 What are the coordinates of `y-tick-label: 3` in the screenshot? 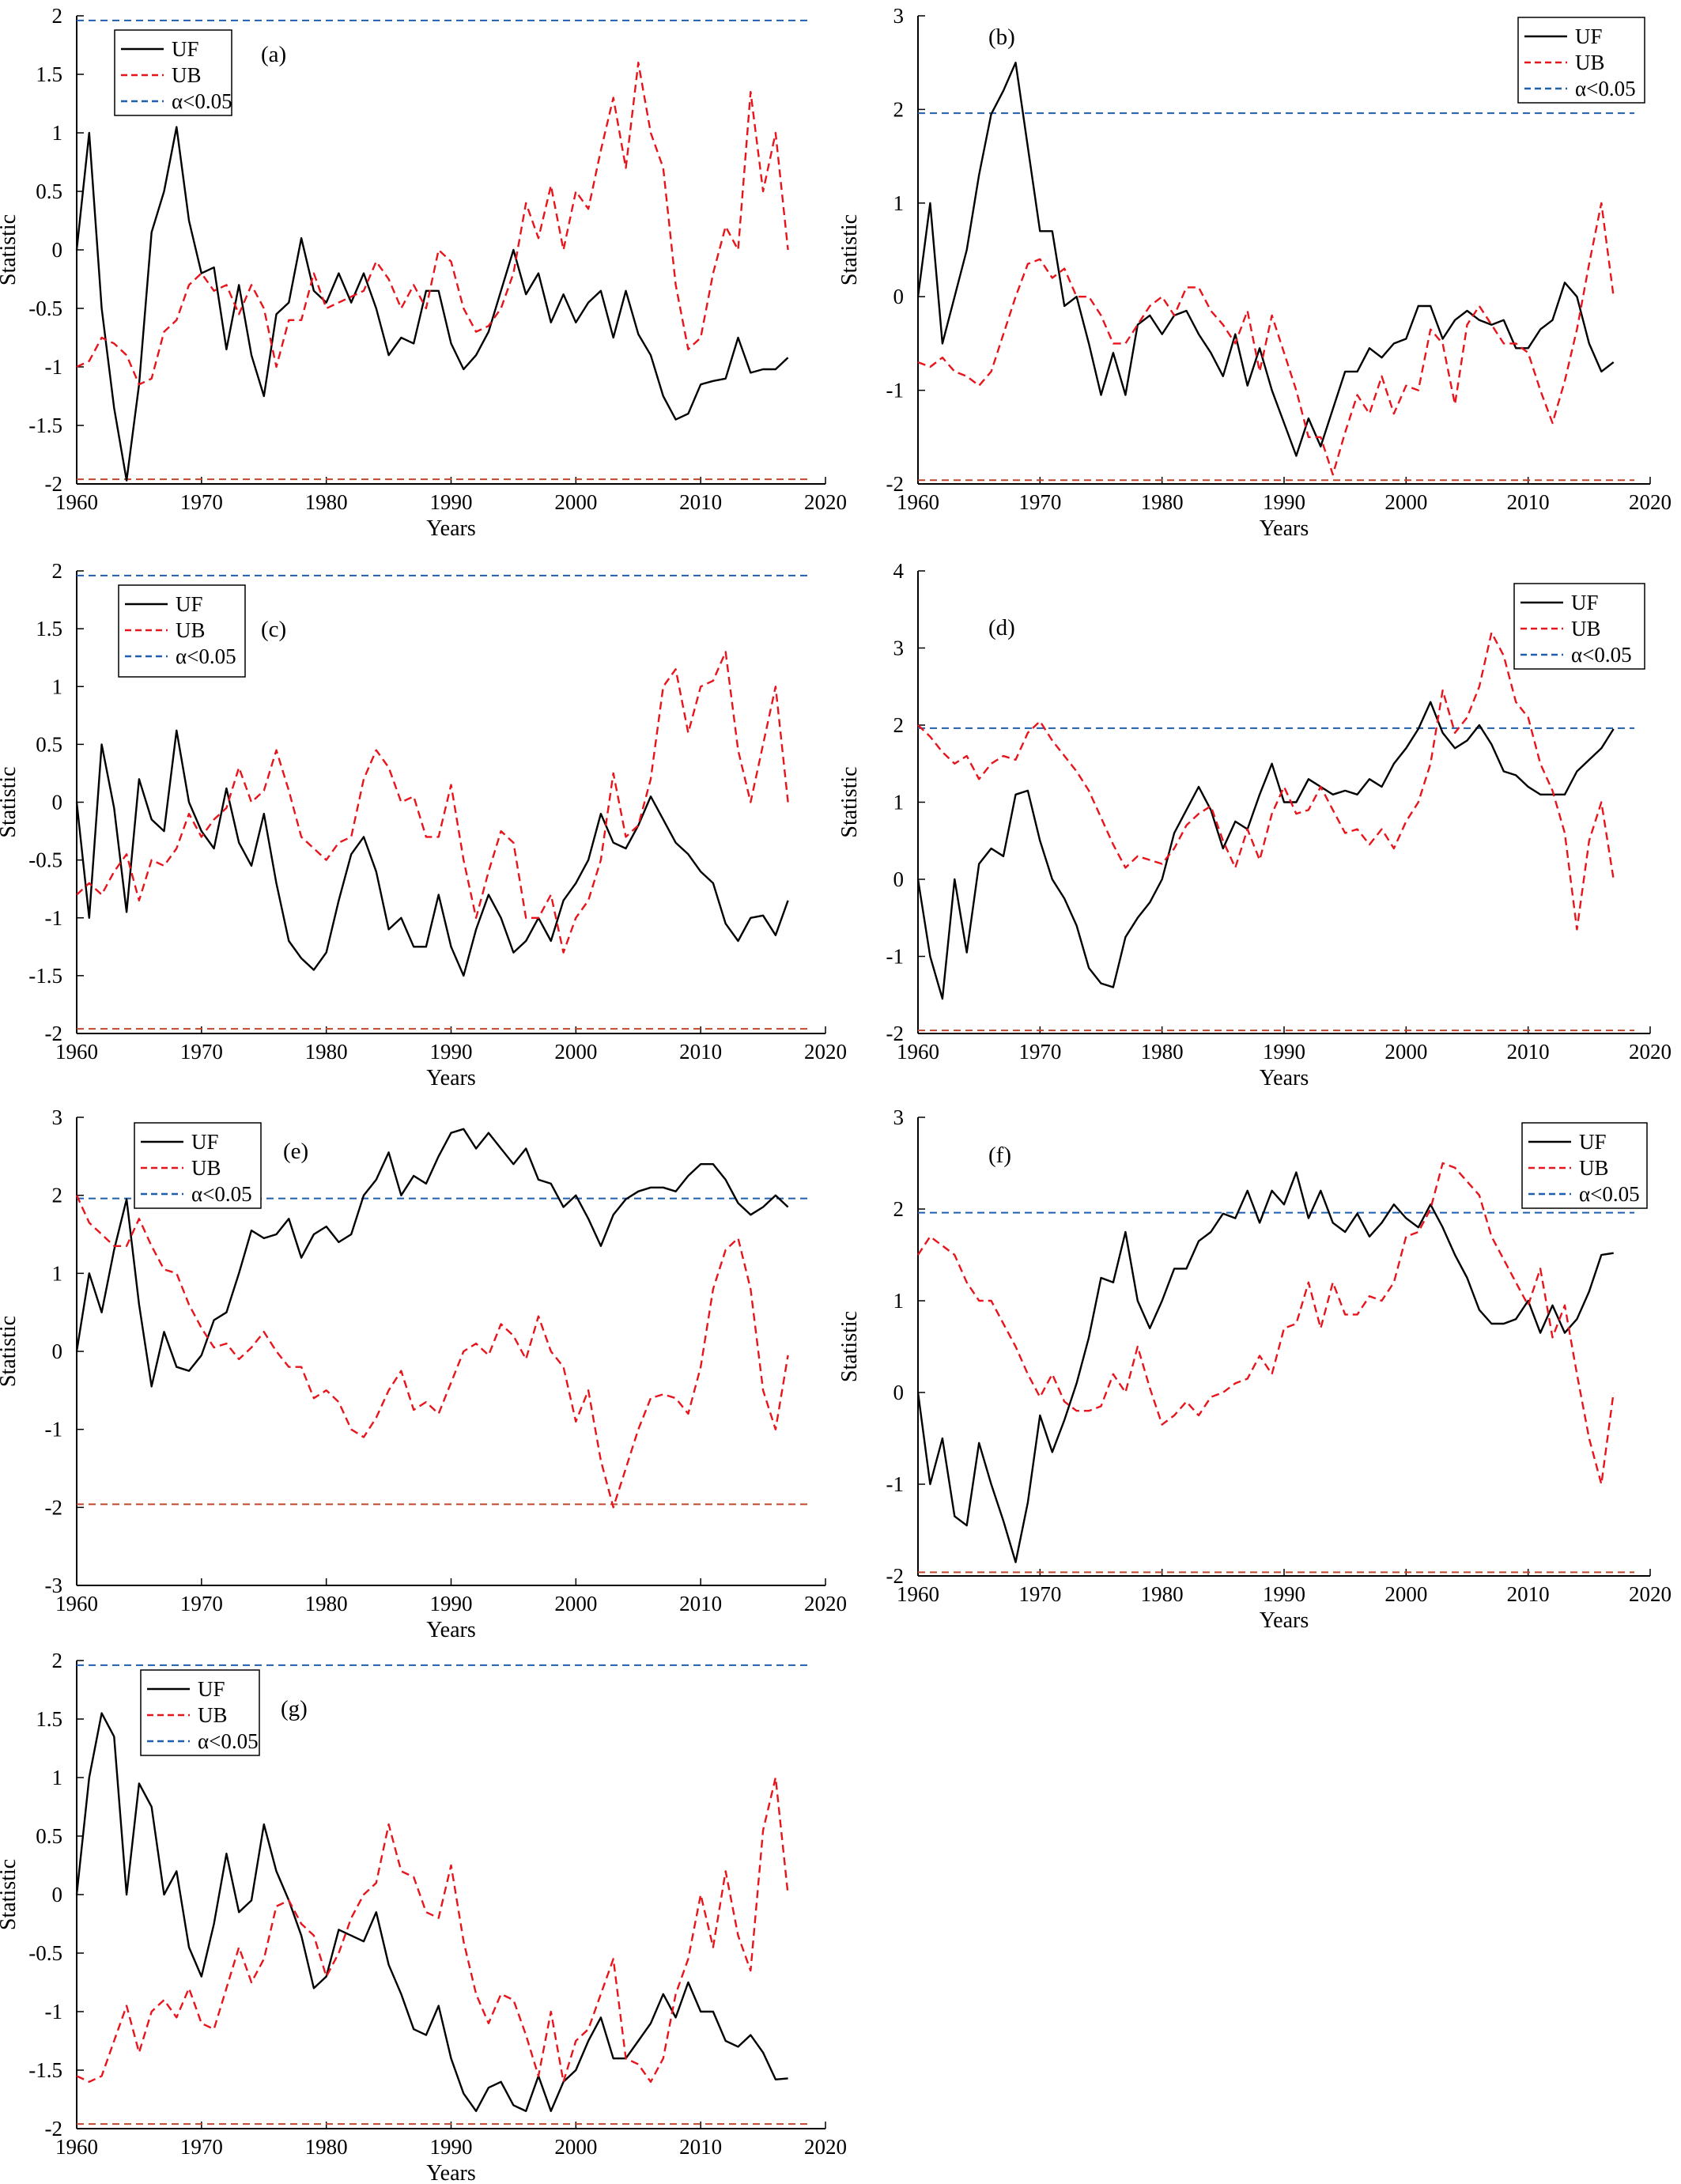 It's located at (899, 1117).